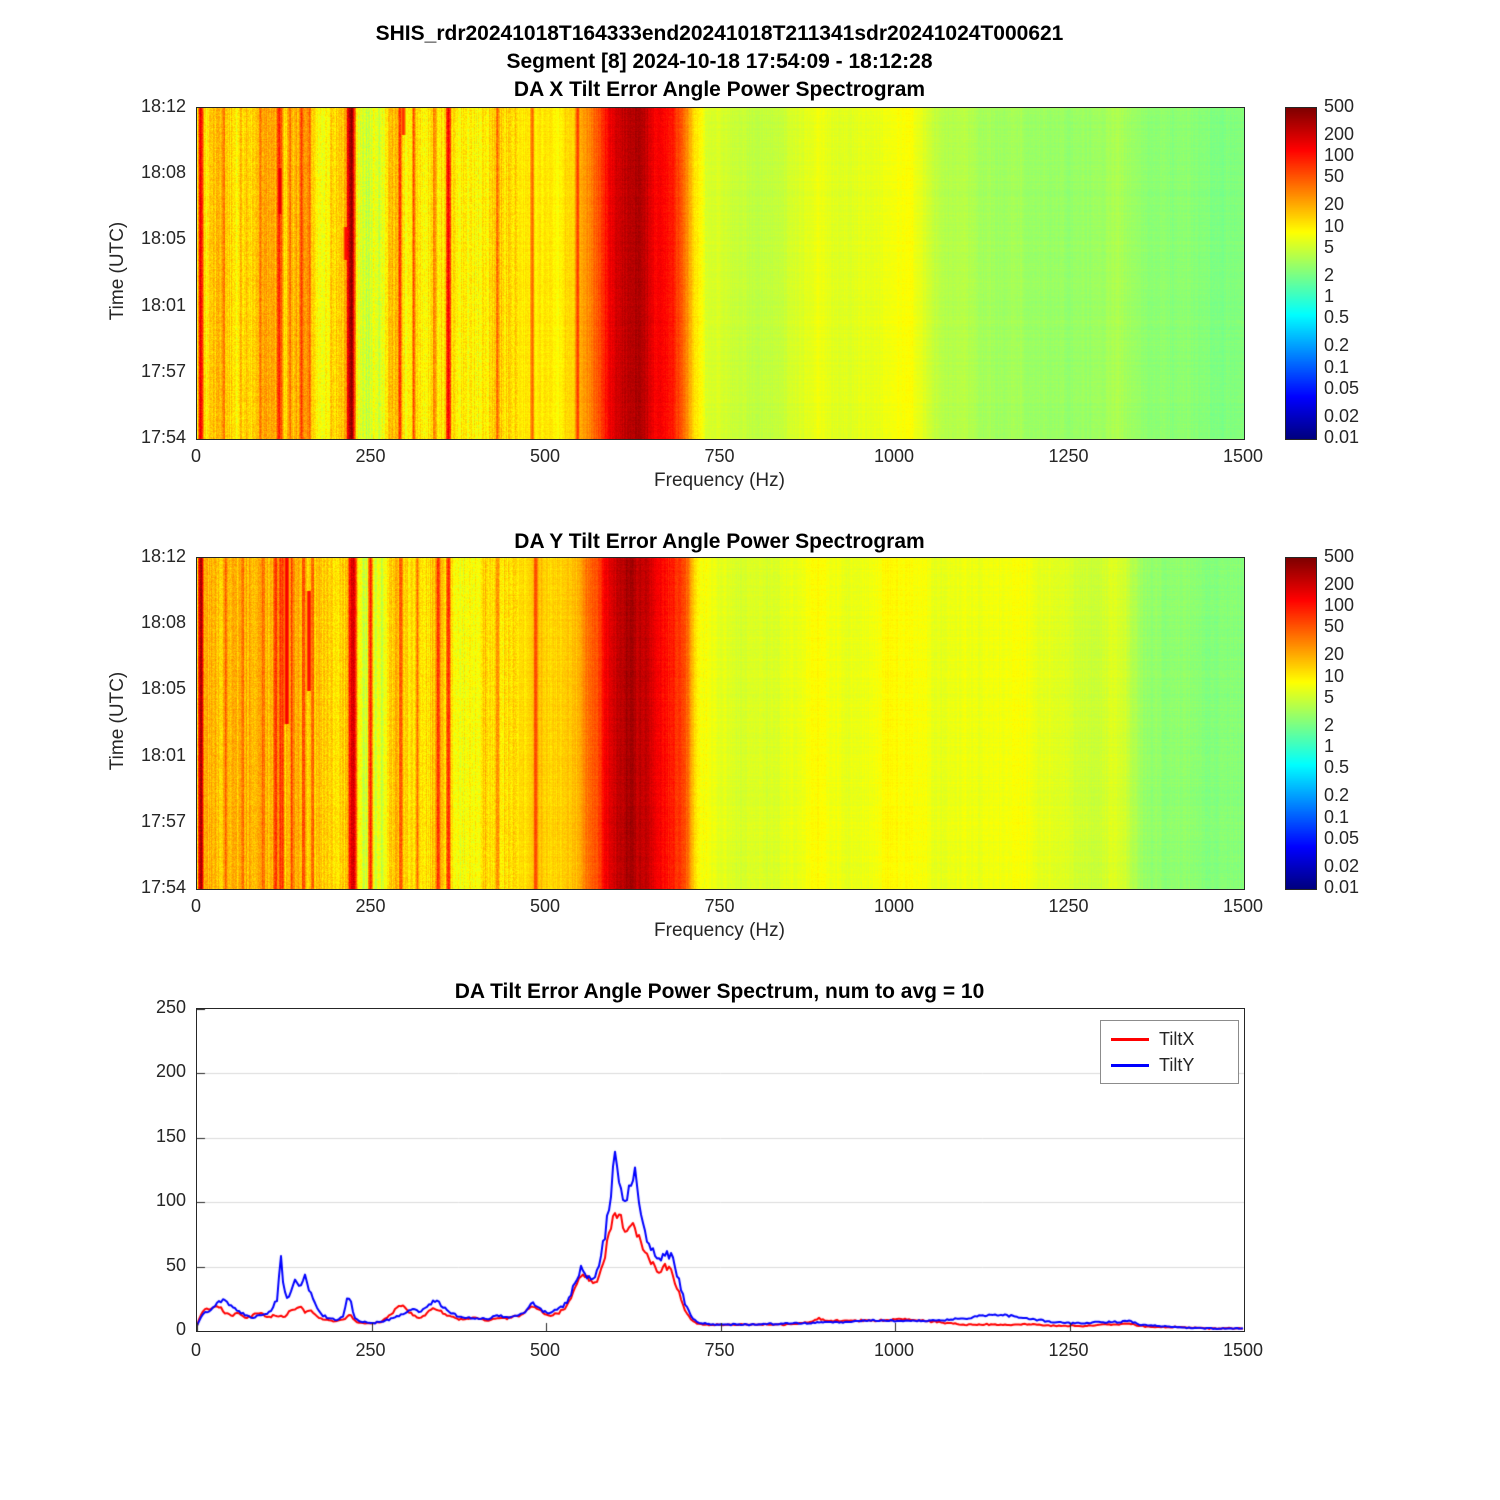 The width and height of the screenshot is (1500, 1500). I want to click on spectrum-ytick: 100, so click(170, 1200).